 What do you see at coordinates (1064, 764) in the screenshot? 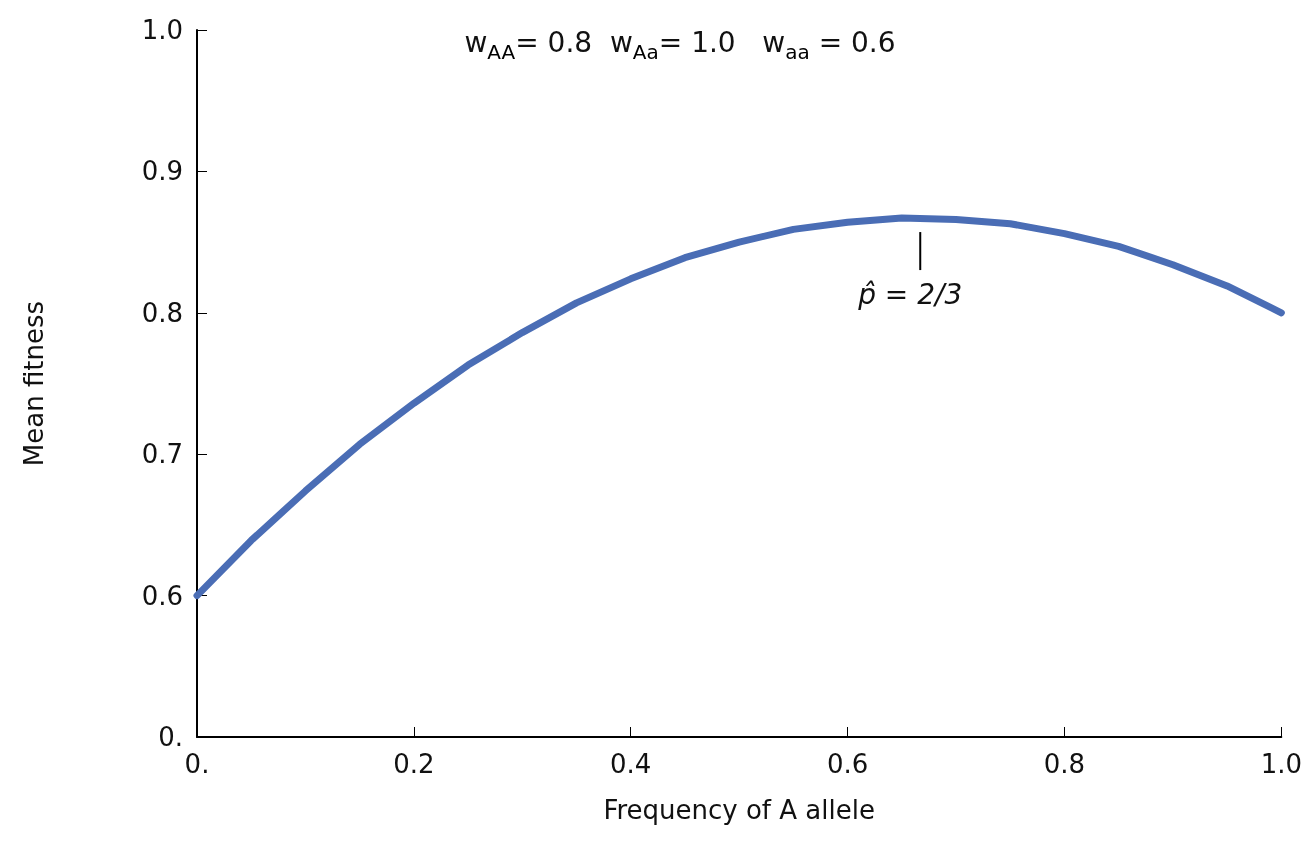
I see `x-tick-label: 0.8` at bounding box center [1064, 764].